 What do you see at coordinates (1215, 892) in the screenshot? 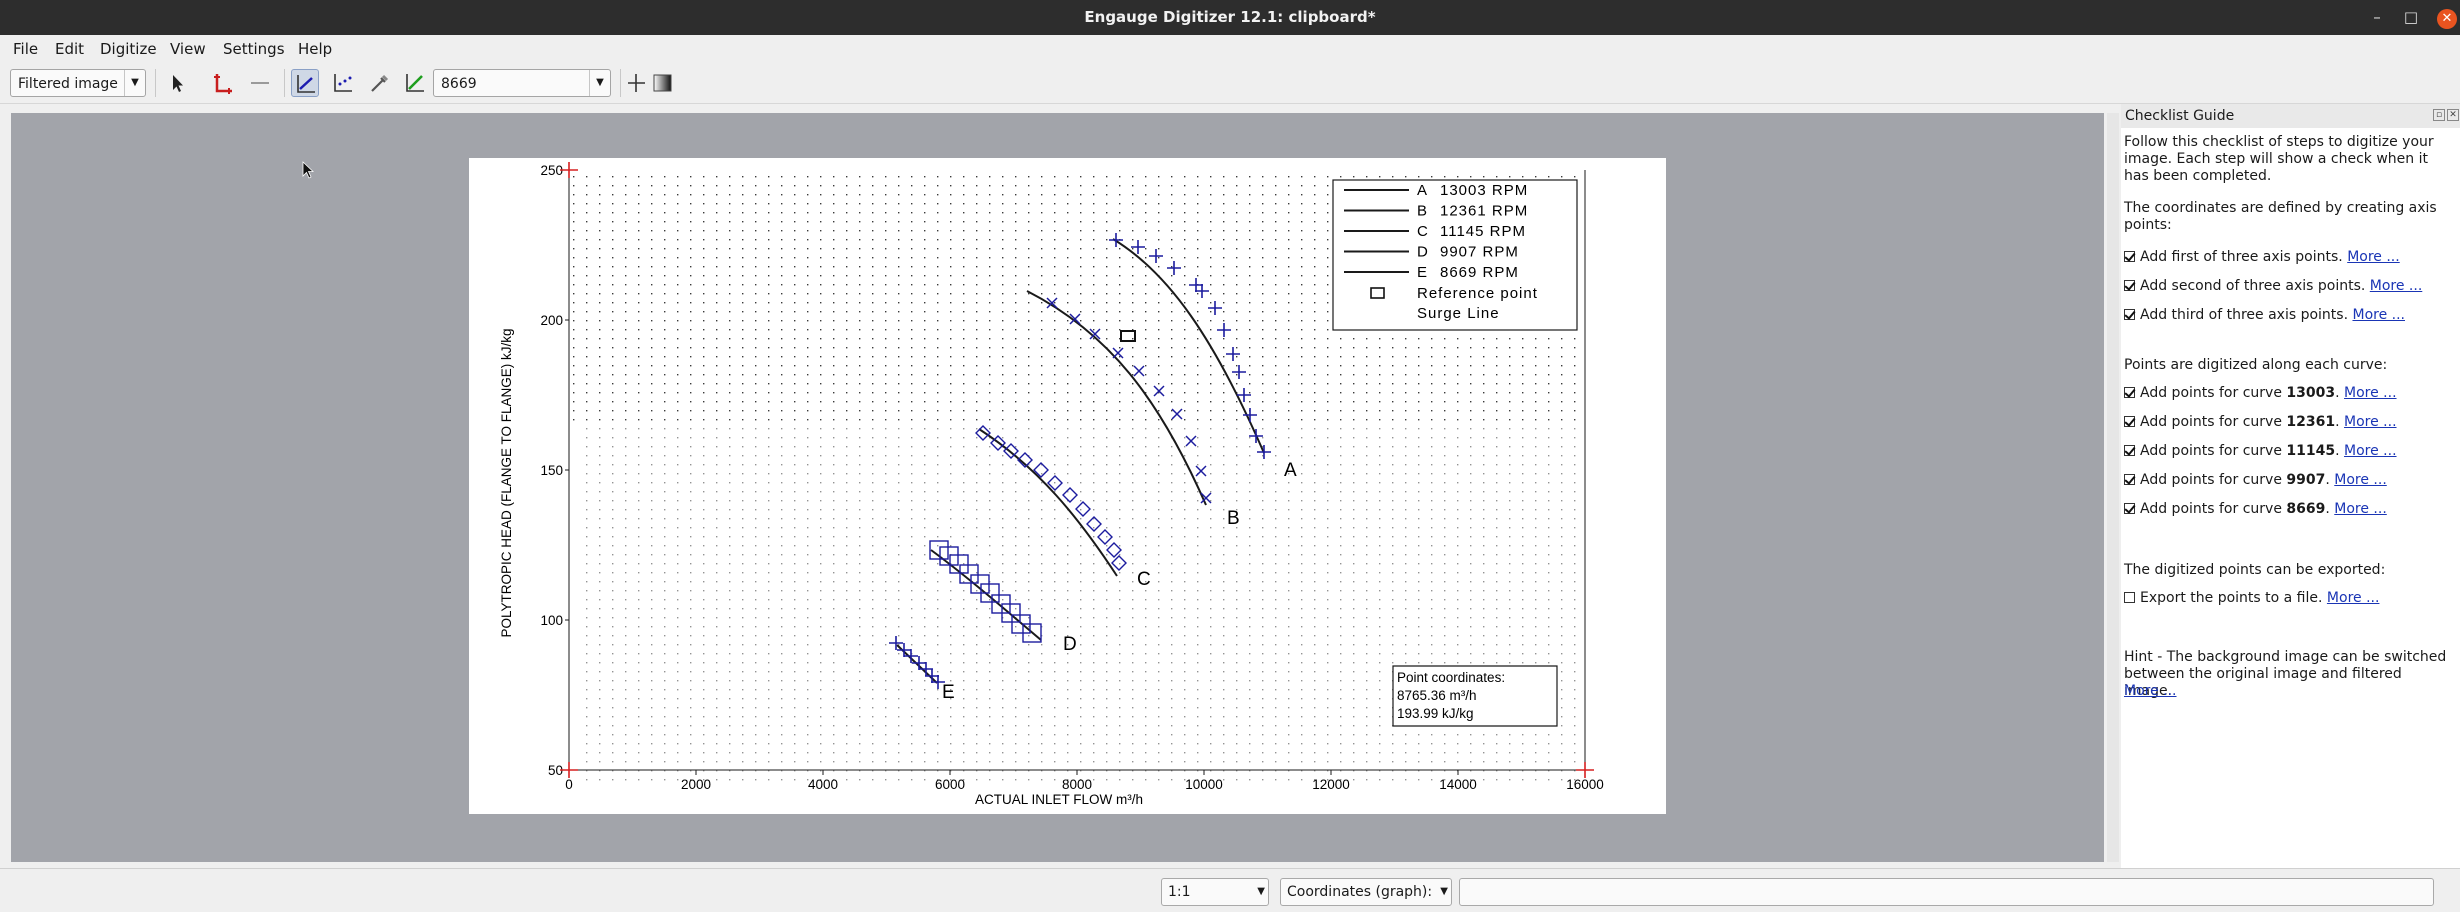
I see `zoom-select: 1:1 ▼` at bounding box center [1215, 892].